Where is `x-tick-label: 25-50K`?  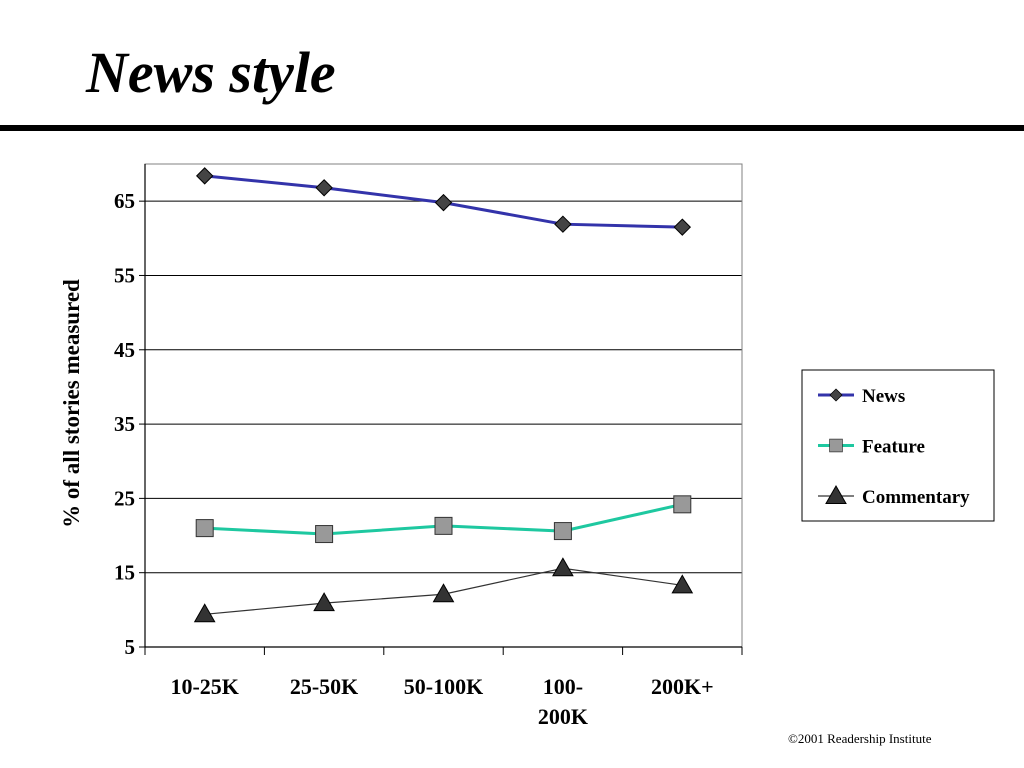
x-tick-label: 25-50K is located at coordinates (324, 686).